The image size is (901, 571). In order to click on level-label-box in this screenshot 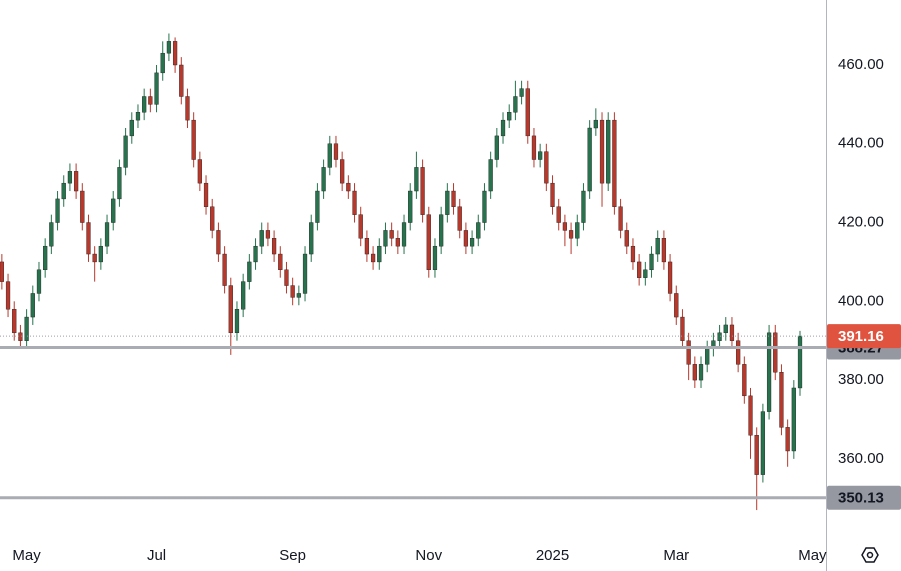, I will do `click(864, 497)`.